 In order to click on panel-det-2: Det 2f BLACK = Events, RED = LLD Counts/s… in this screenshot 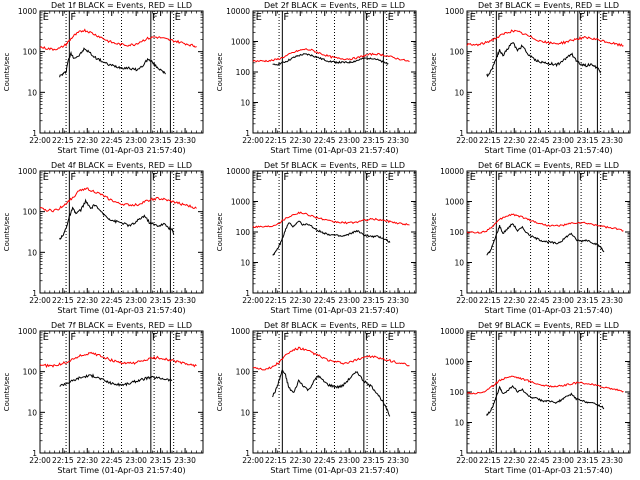, I will do `click(316, 78)`.